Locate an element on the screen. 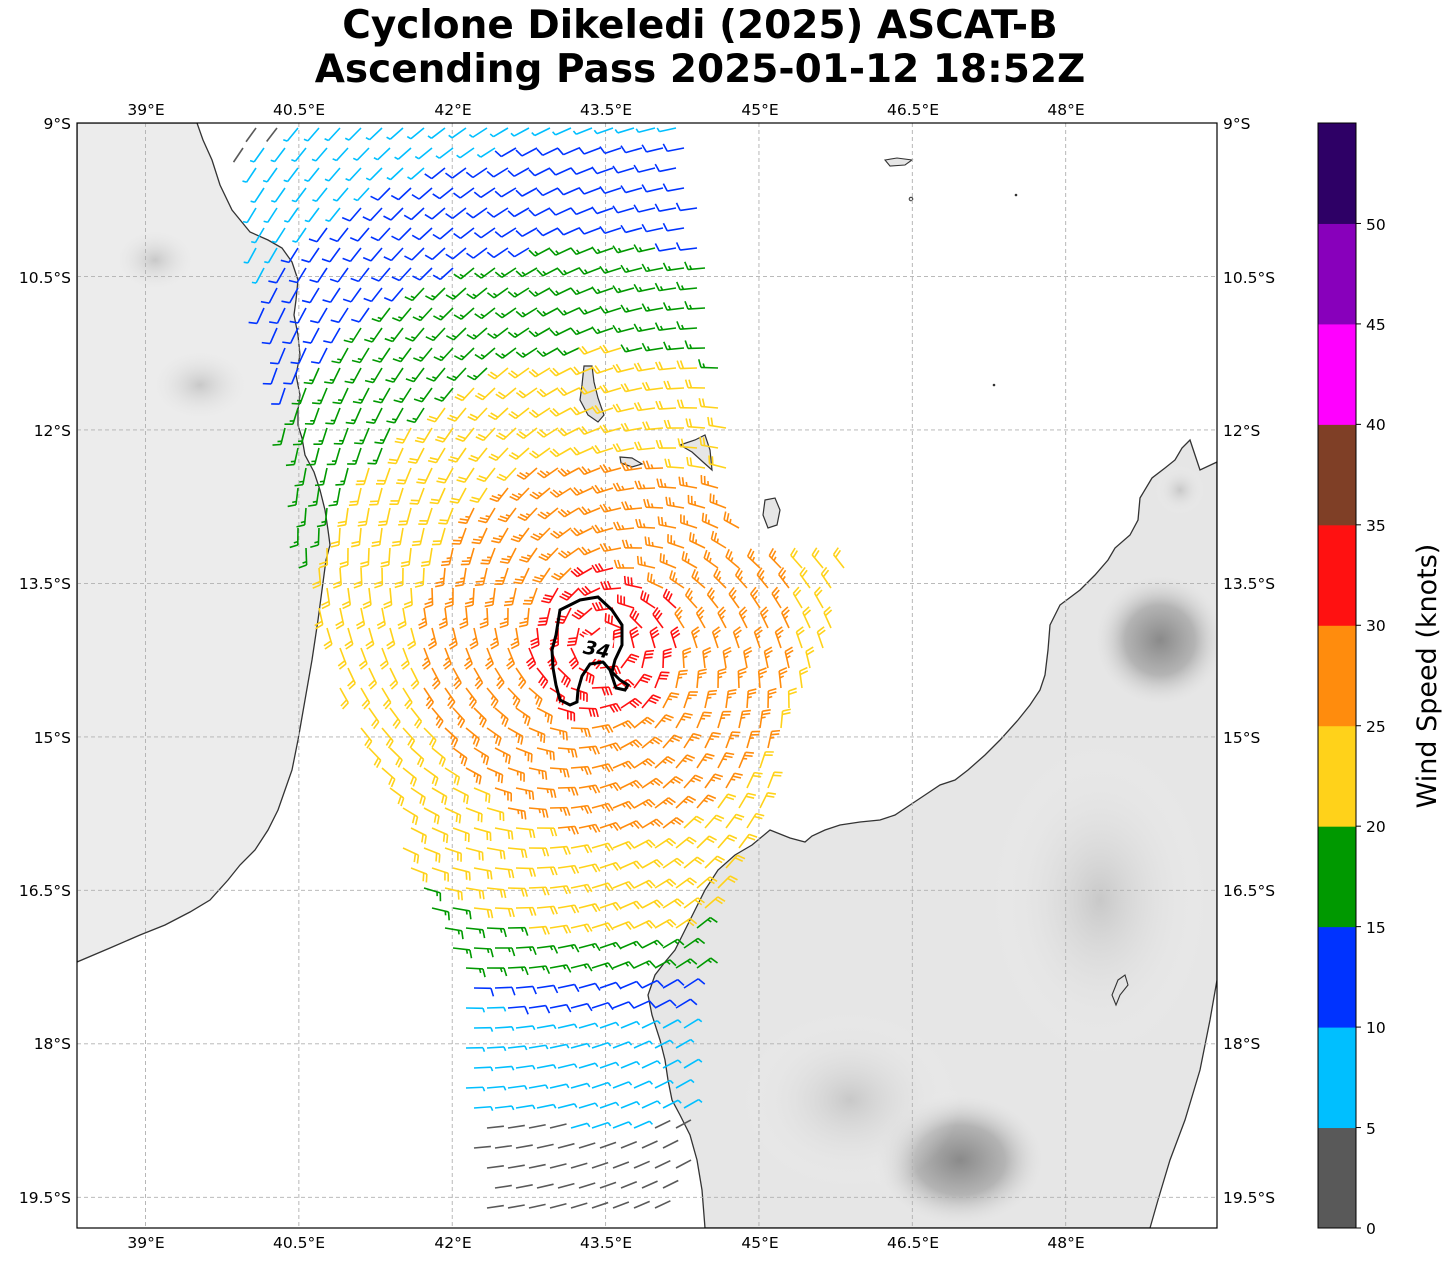 The width and height of the screenshot is (1455, 1264). colorbar-frame is located at coordinates (1337, 675).